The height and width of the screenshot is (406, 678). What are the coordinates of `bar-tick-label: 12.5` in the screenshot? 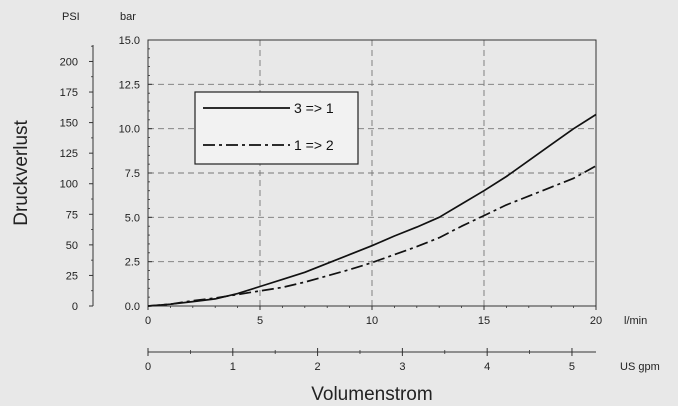 It's located at (129, 85).